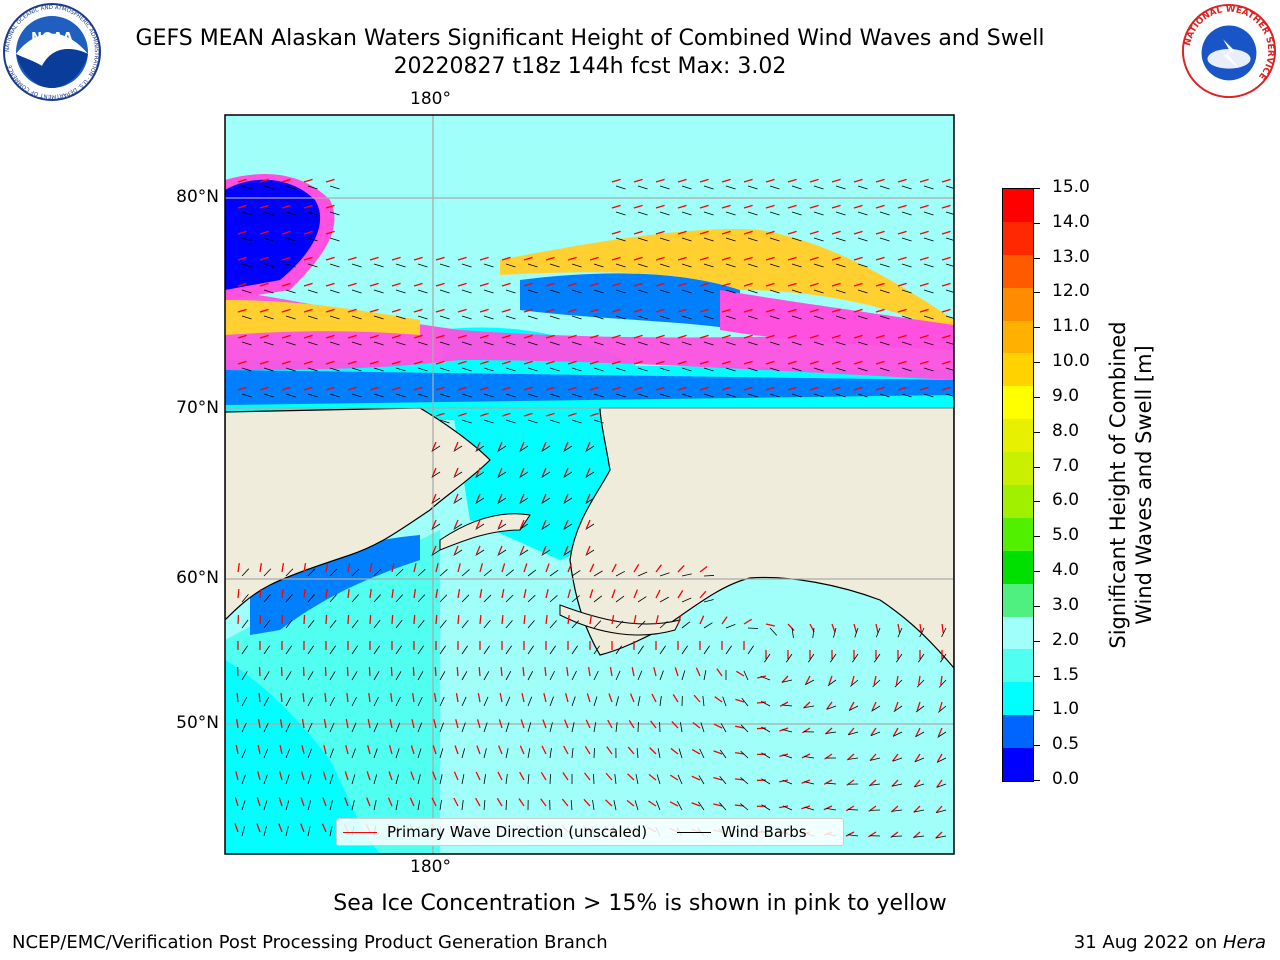 This screenshot has width=1280, height=960. I want to click on colorbar-label-line2: Wind Waves and Swell [m], so click(1144, 485).